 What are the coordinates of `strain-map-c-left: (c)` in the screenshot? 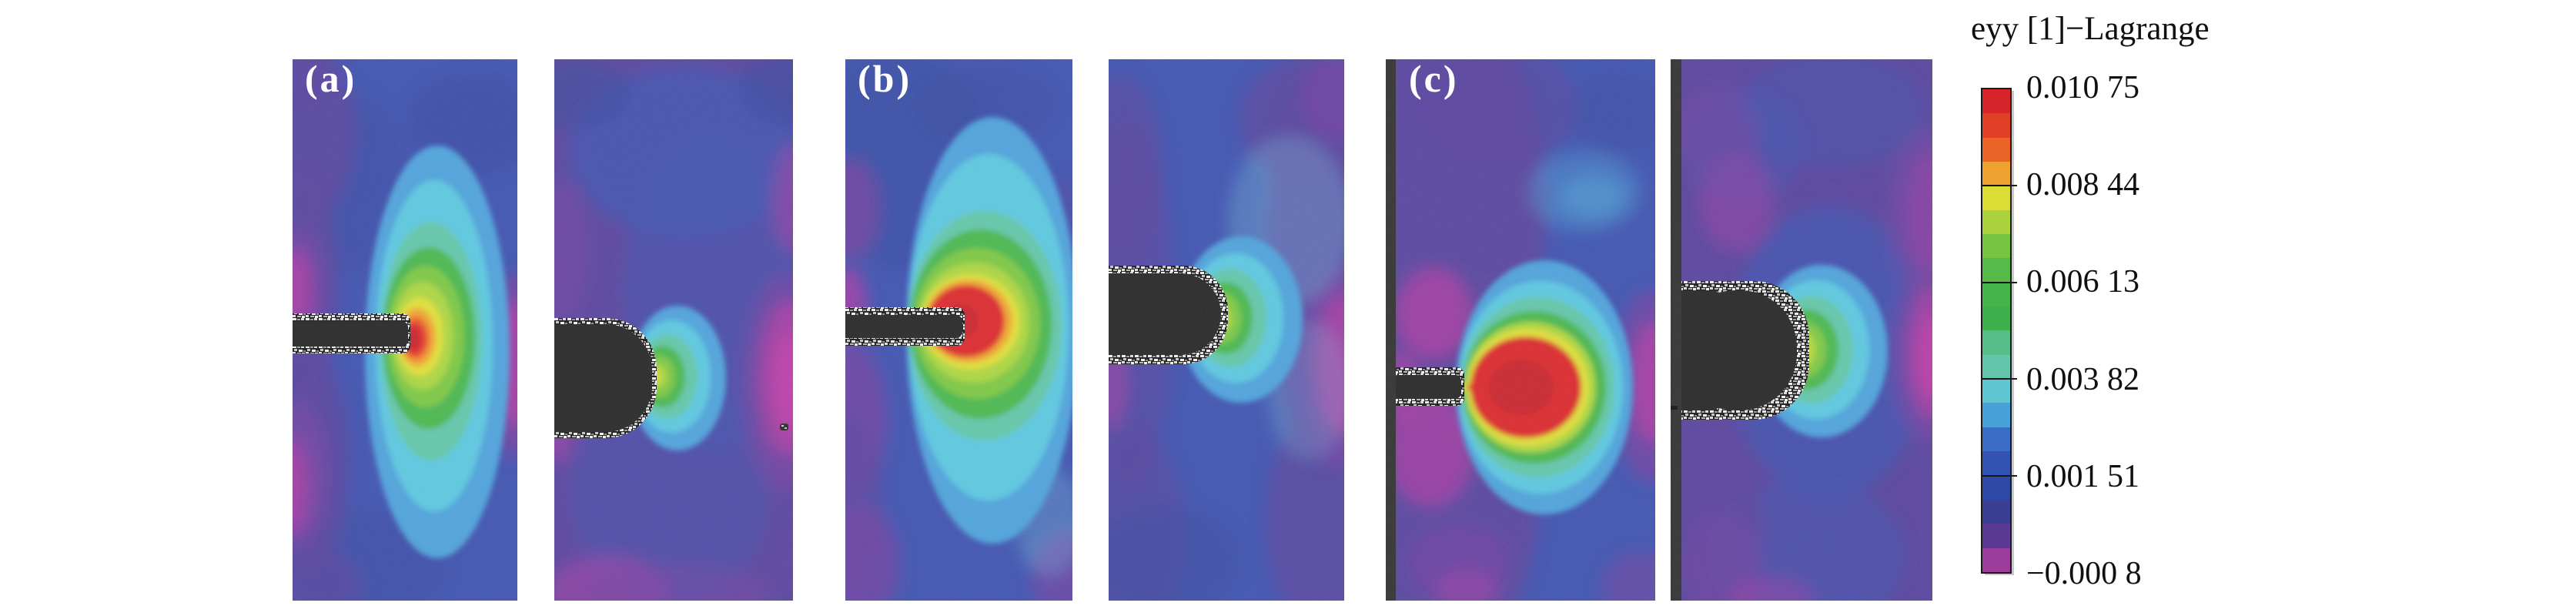 It's located at (1520, 329).